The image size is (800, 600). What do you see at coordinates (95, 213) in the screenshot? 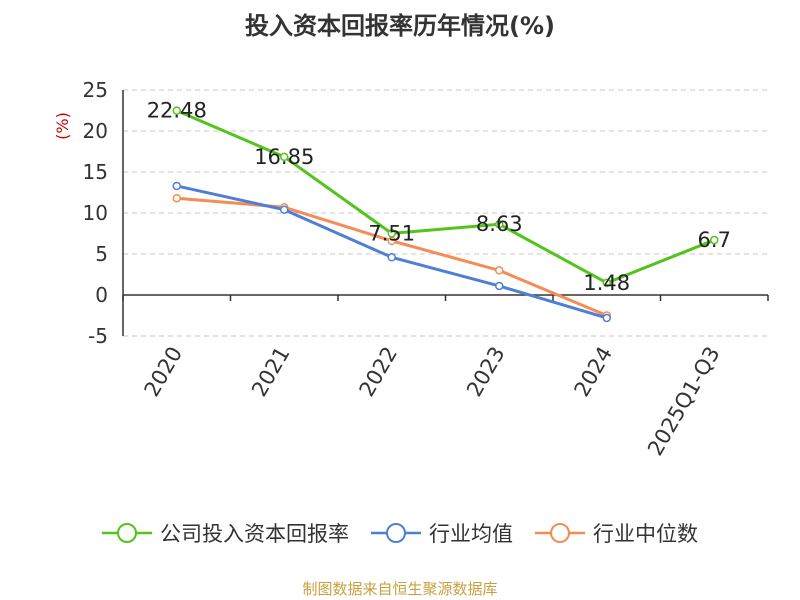
I see `y-tick-label: 10` at bounding box center [95, 213].